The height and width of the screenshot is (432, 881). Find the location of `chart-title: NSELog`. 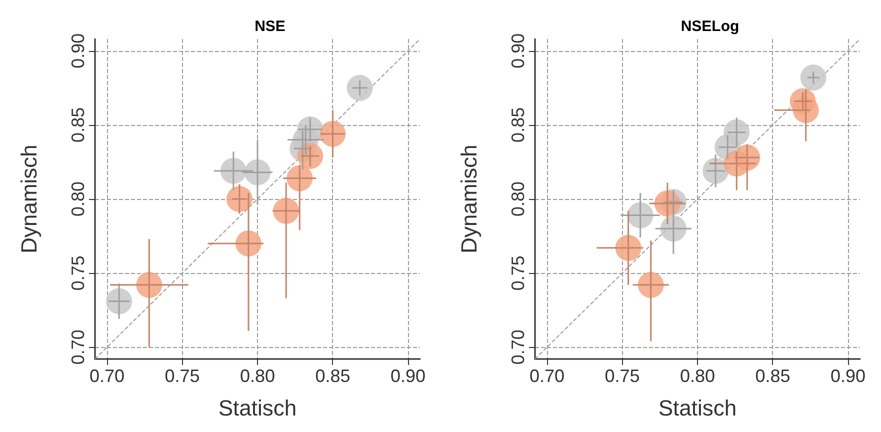

chart-title: NSELog is located at coordinates (710, 26).